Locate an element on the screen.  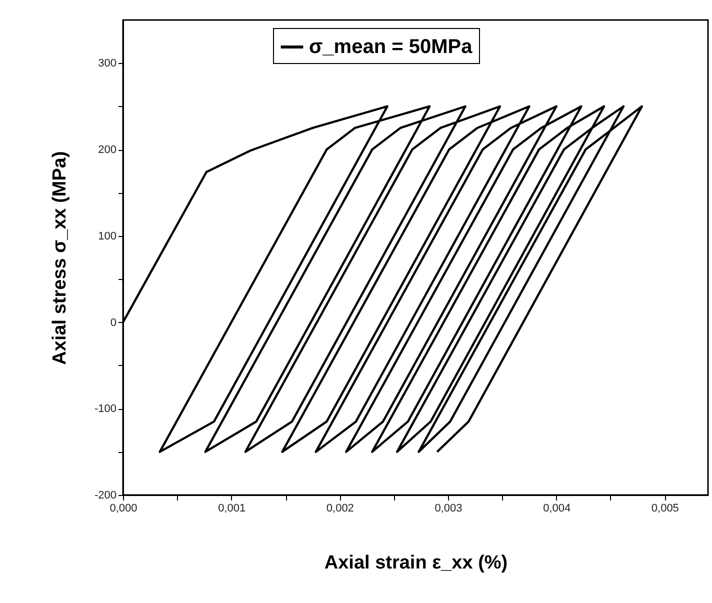
x-tick-label: 0,001 is located at coordinates (232, 508).